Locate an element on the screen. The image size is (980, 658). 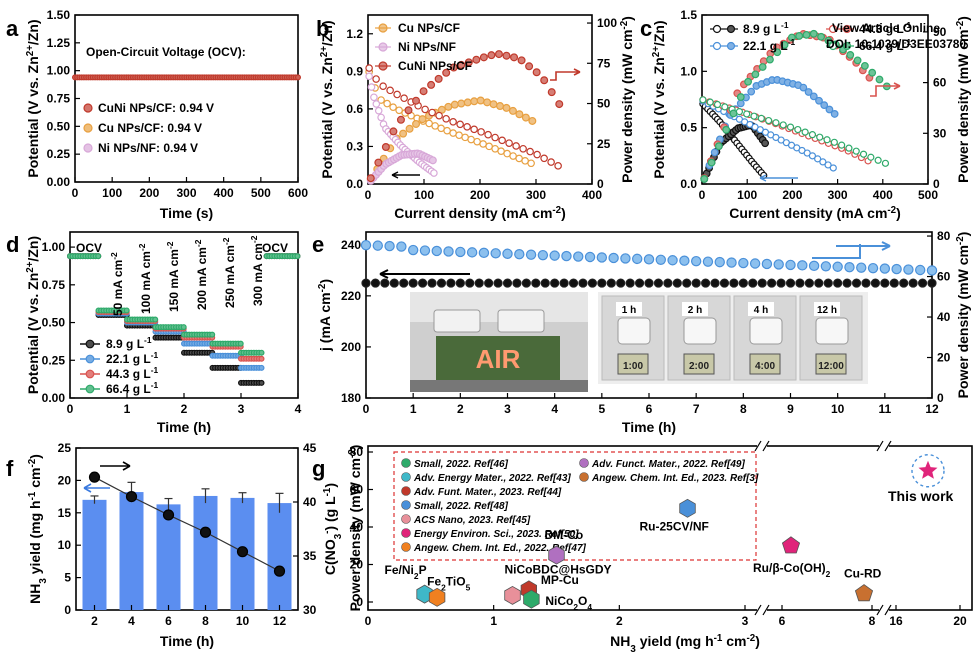
panel-g-point is located at coordinates (512, 595).